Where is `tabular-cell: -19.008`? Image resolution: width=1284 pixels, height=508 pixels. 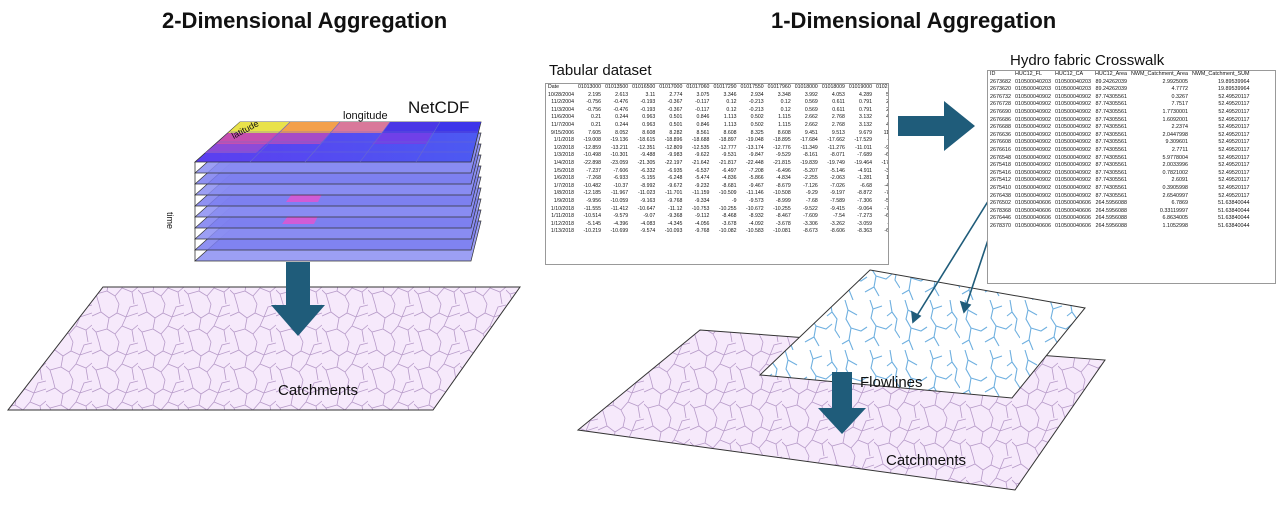 tabular-cell: -19.008 is located at coordinates (592, 140).